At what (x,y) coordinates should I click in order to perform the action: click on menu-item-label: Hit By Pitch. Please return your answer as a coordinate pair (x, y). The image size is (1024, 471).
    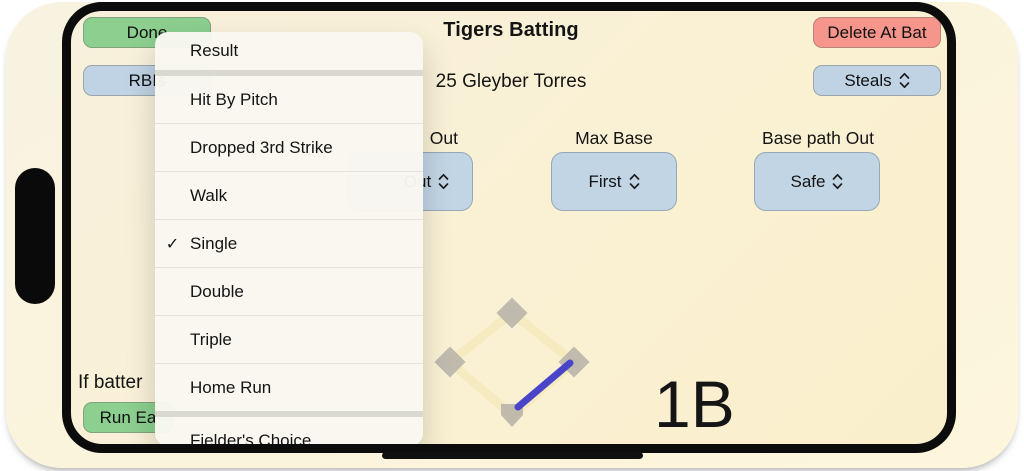
    Looking at the image, I should click on (234, 99).